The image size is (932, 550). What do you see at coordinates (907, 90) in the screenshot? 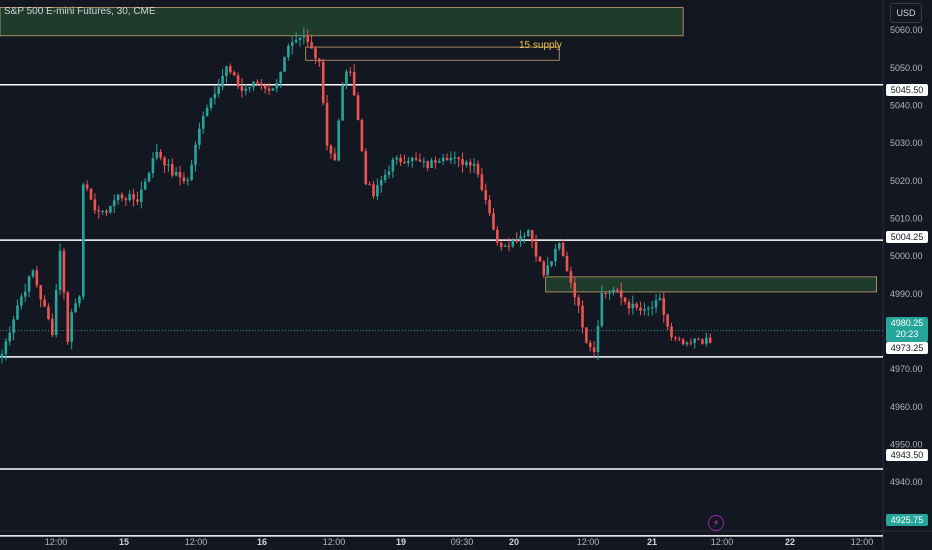
I see `price-tag-5045: 5045.50` at bounding box center [907, 90].